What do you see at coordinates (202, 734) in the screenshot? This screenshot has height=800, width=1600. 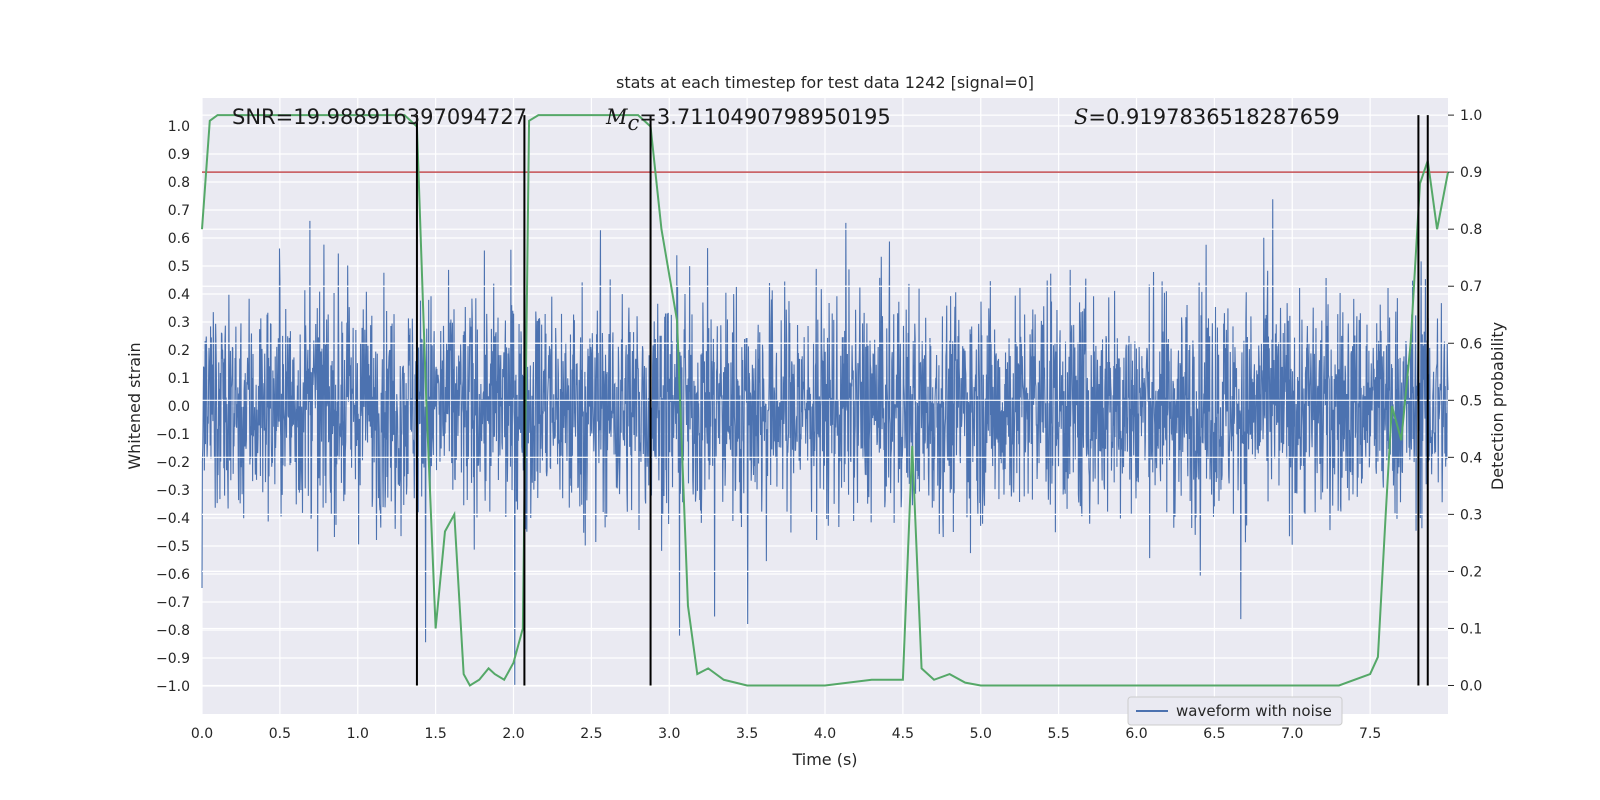 I see `x-tick-label: 0.0` at bounding box center [202, 734].